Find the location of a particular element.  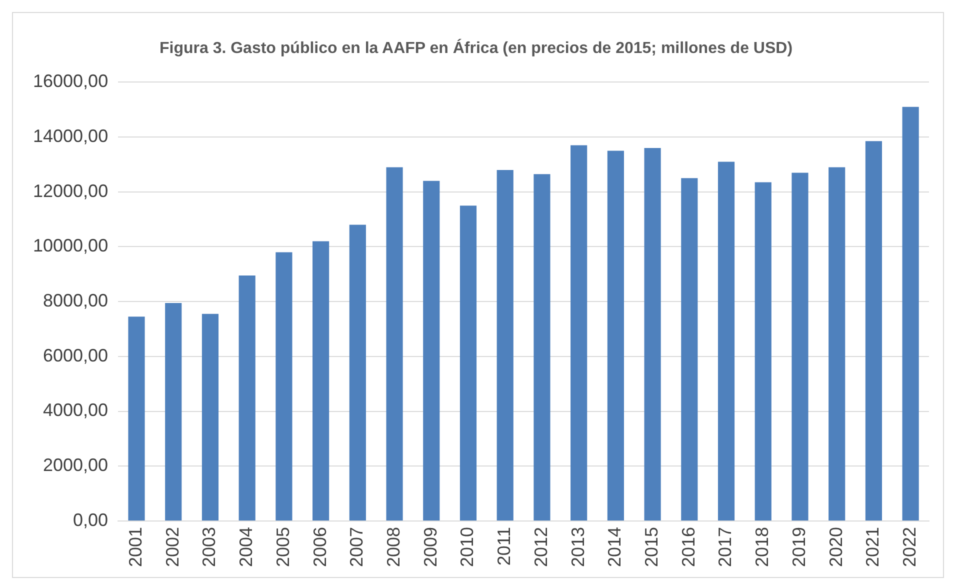

y-tick-label: 2000,00 is located at coordinates (75, 465).